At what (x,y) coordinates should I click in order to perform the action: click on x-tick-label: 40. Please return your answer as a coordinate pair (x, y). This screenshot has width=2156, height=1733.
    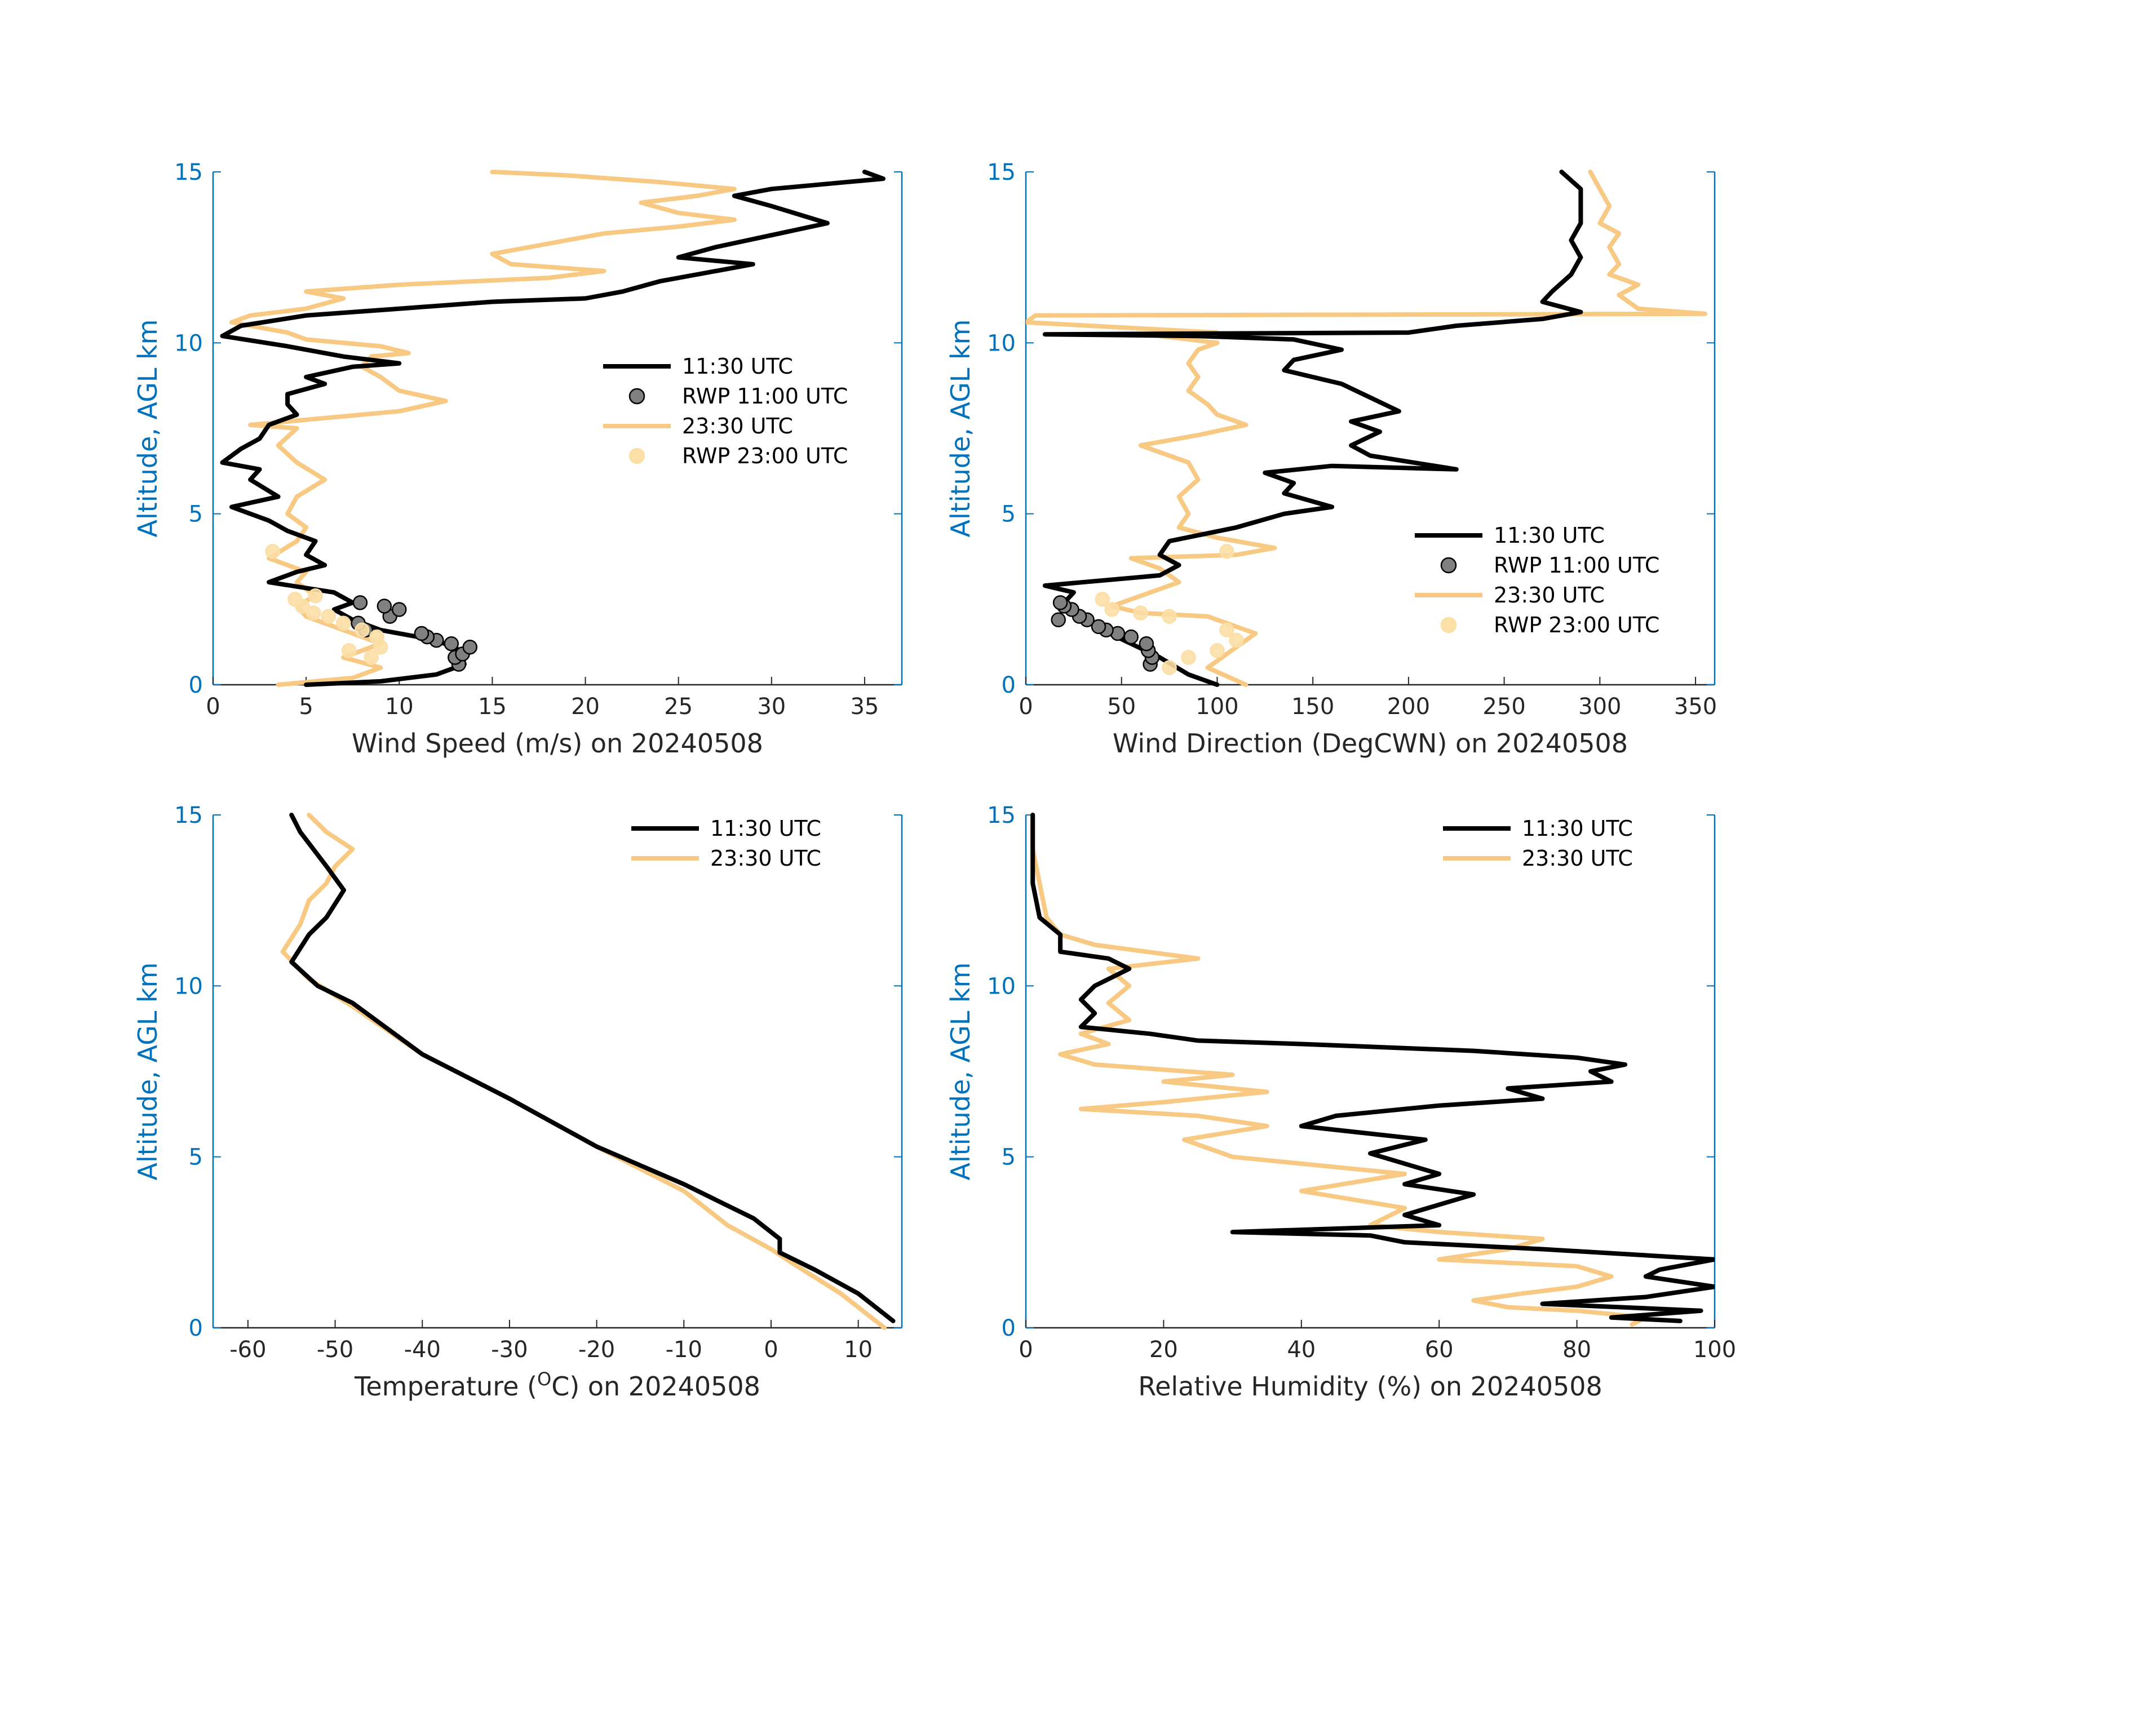
    Looking at the image, I should click on (1302, 1350).